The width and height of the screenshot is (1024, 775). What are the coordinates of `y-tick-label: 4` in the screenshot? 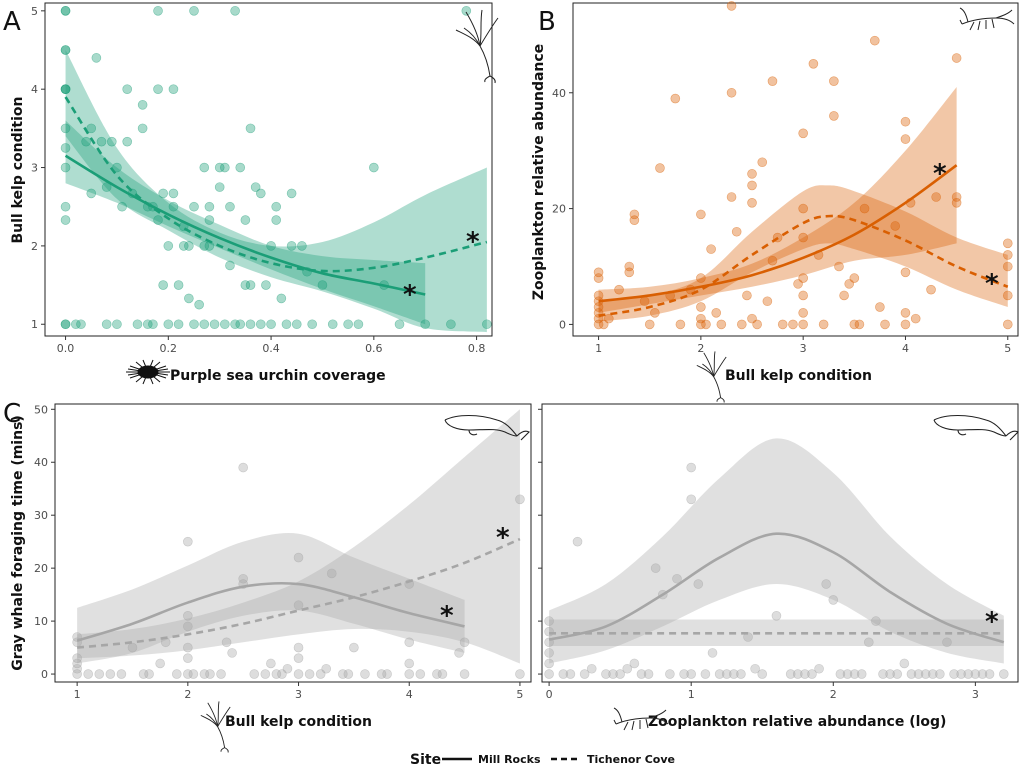 It's located at (34, 89).